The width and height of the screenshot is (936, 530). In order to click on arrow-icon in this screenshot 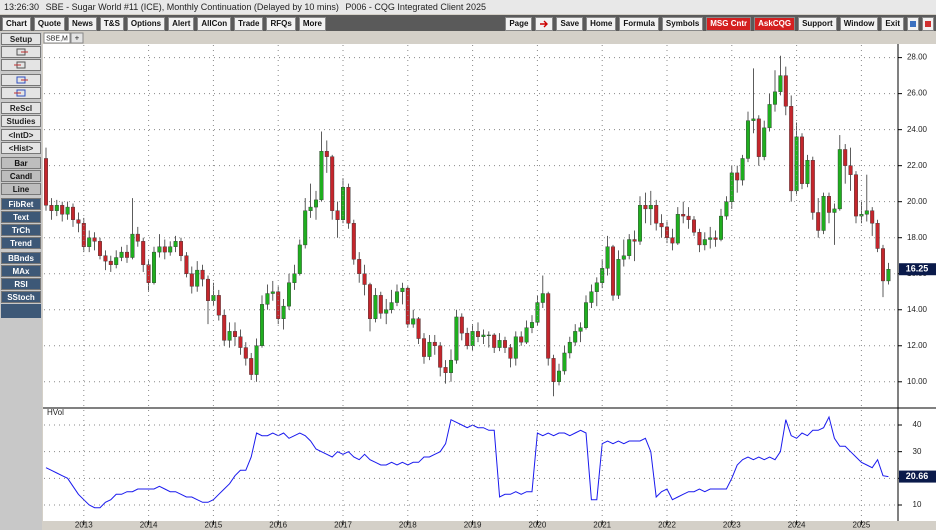, I will do `click(544, 24)`.